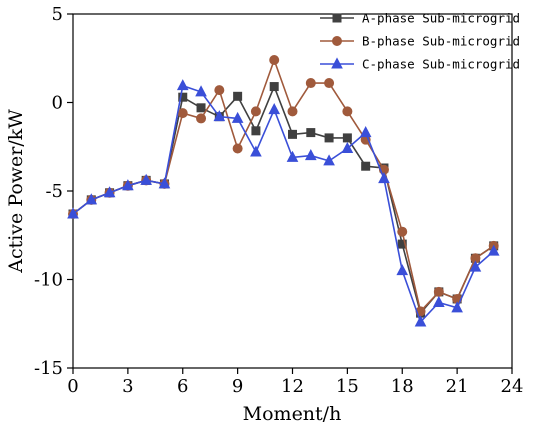 Image resolution: width=550 pixels, height=433 pixels. I want to click on x-tick-label: 9, so click(237, 386).